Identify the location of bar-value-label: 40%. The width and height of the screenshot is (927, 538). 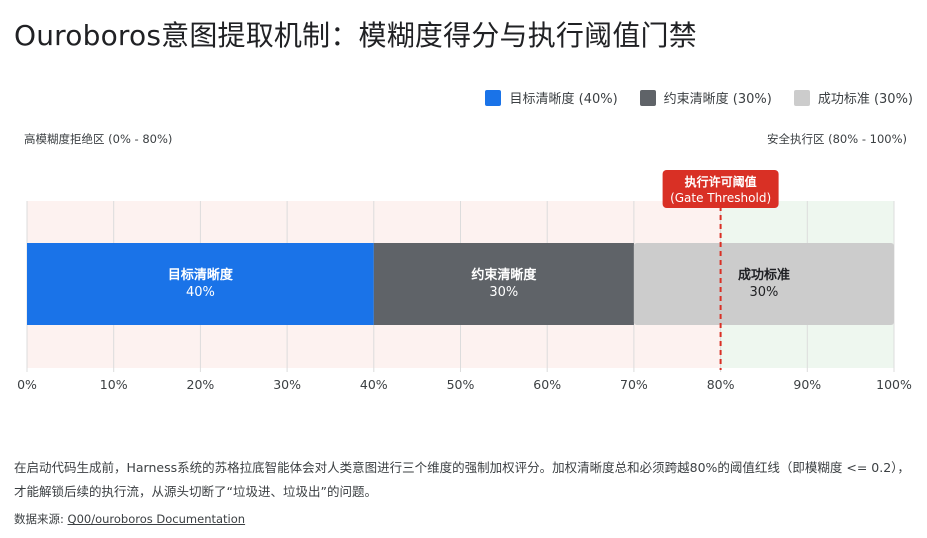
(200, 292).